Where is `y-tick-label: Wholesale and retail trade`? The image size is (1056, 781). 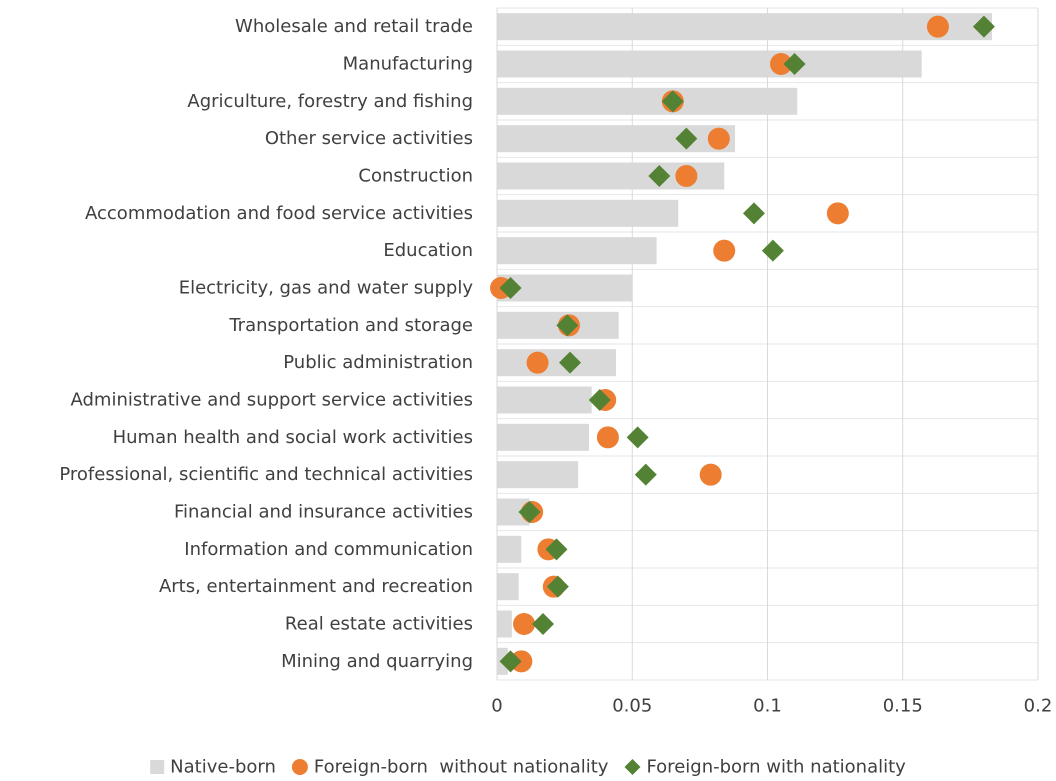
y-tick-label: Wholesale and retail trade is located at coordinates (354, 26).